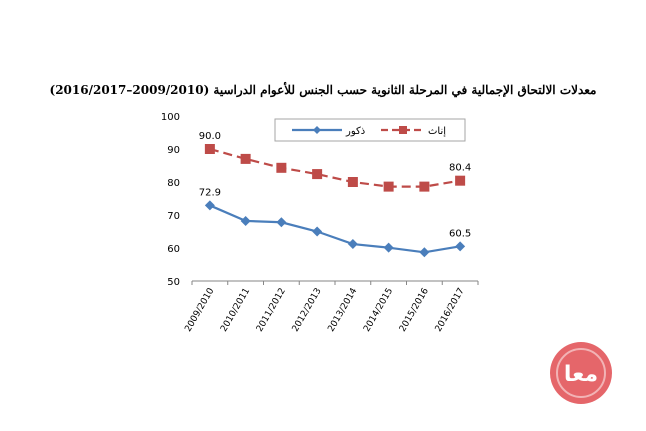  I want to click on x-tick-label: 2013/2014, so click(342, 310).